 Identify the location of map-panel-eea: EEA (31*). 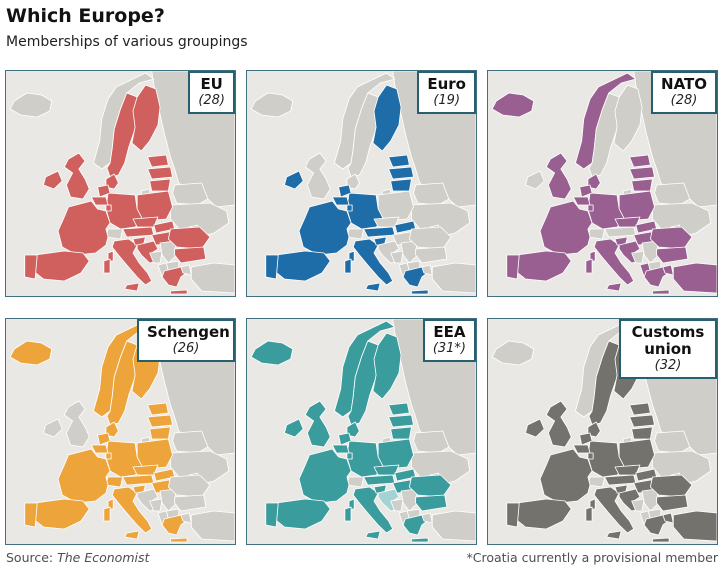
(361, 431).